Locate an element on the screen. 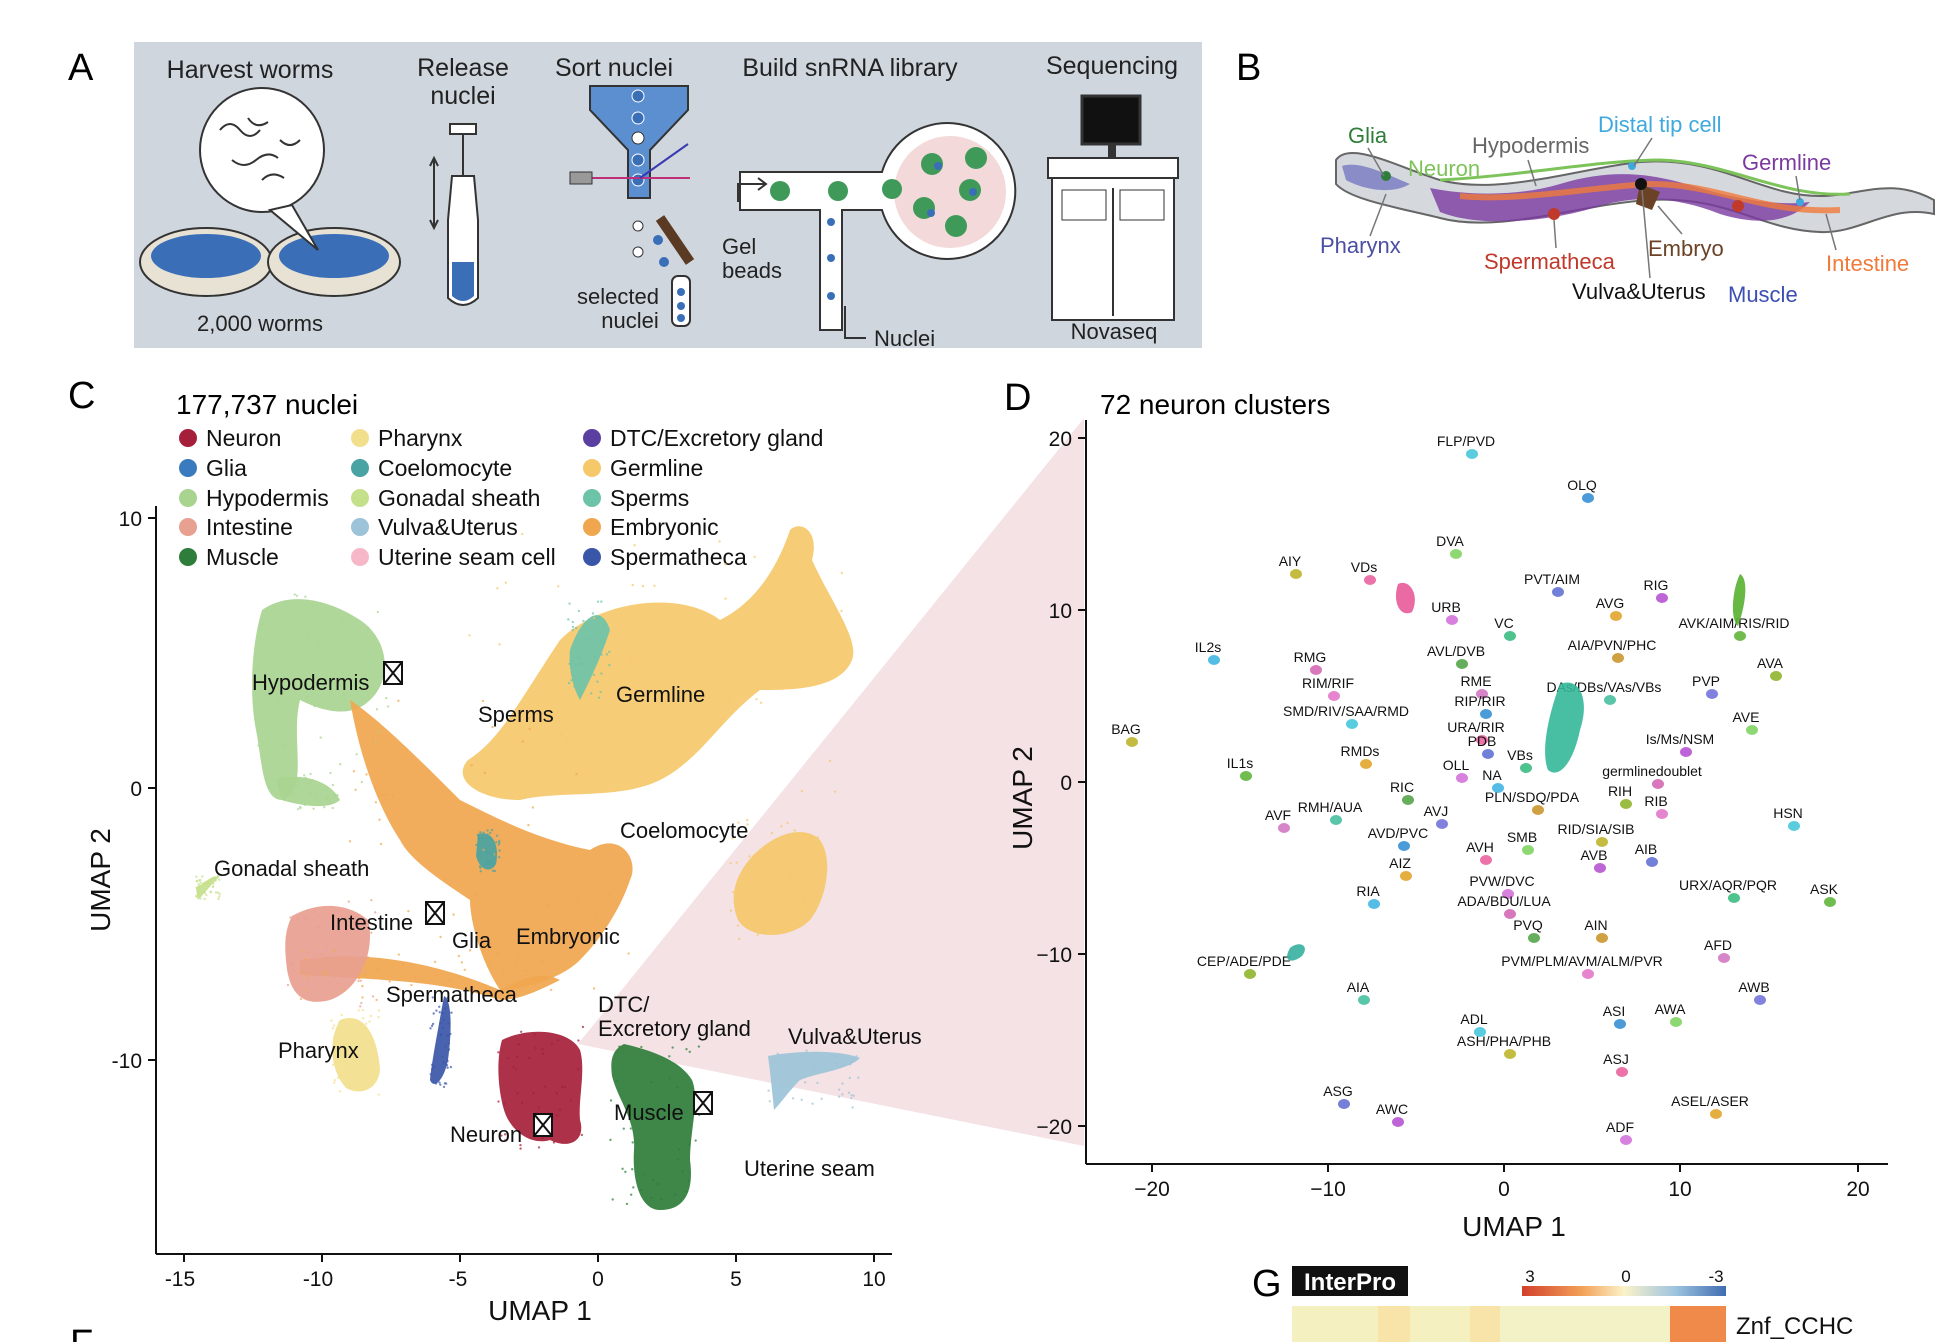 Image resolution: width=1948 pixels, height=1342 pixels. panel-d-title: 72 neuron clusters is located at coordinates (1215, 404).